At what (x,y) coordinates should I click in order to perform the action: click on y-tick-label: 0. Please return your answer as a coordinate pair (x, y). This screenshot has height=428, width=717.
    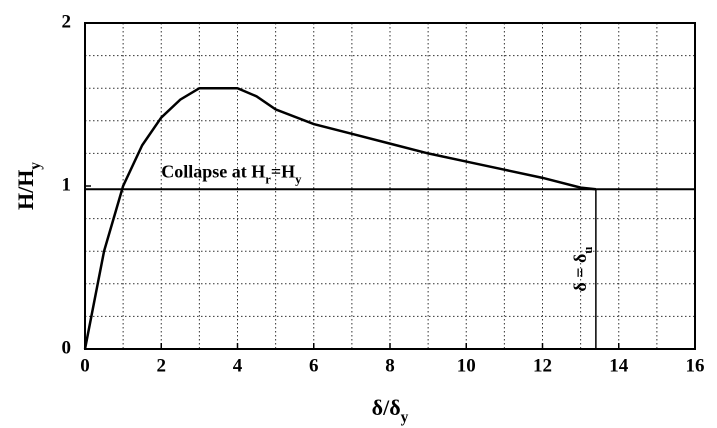
    Looking at the image, I should click on (67, 347).